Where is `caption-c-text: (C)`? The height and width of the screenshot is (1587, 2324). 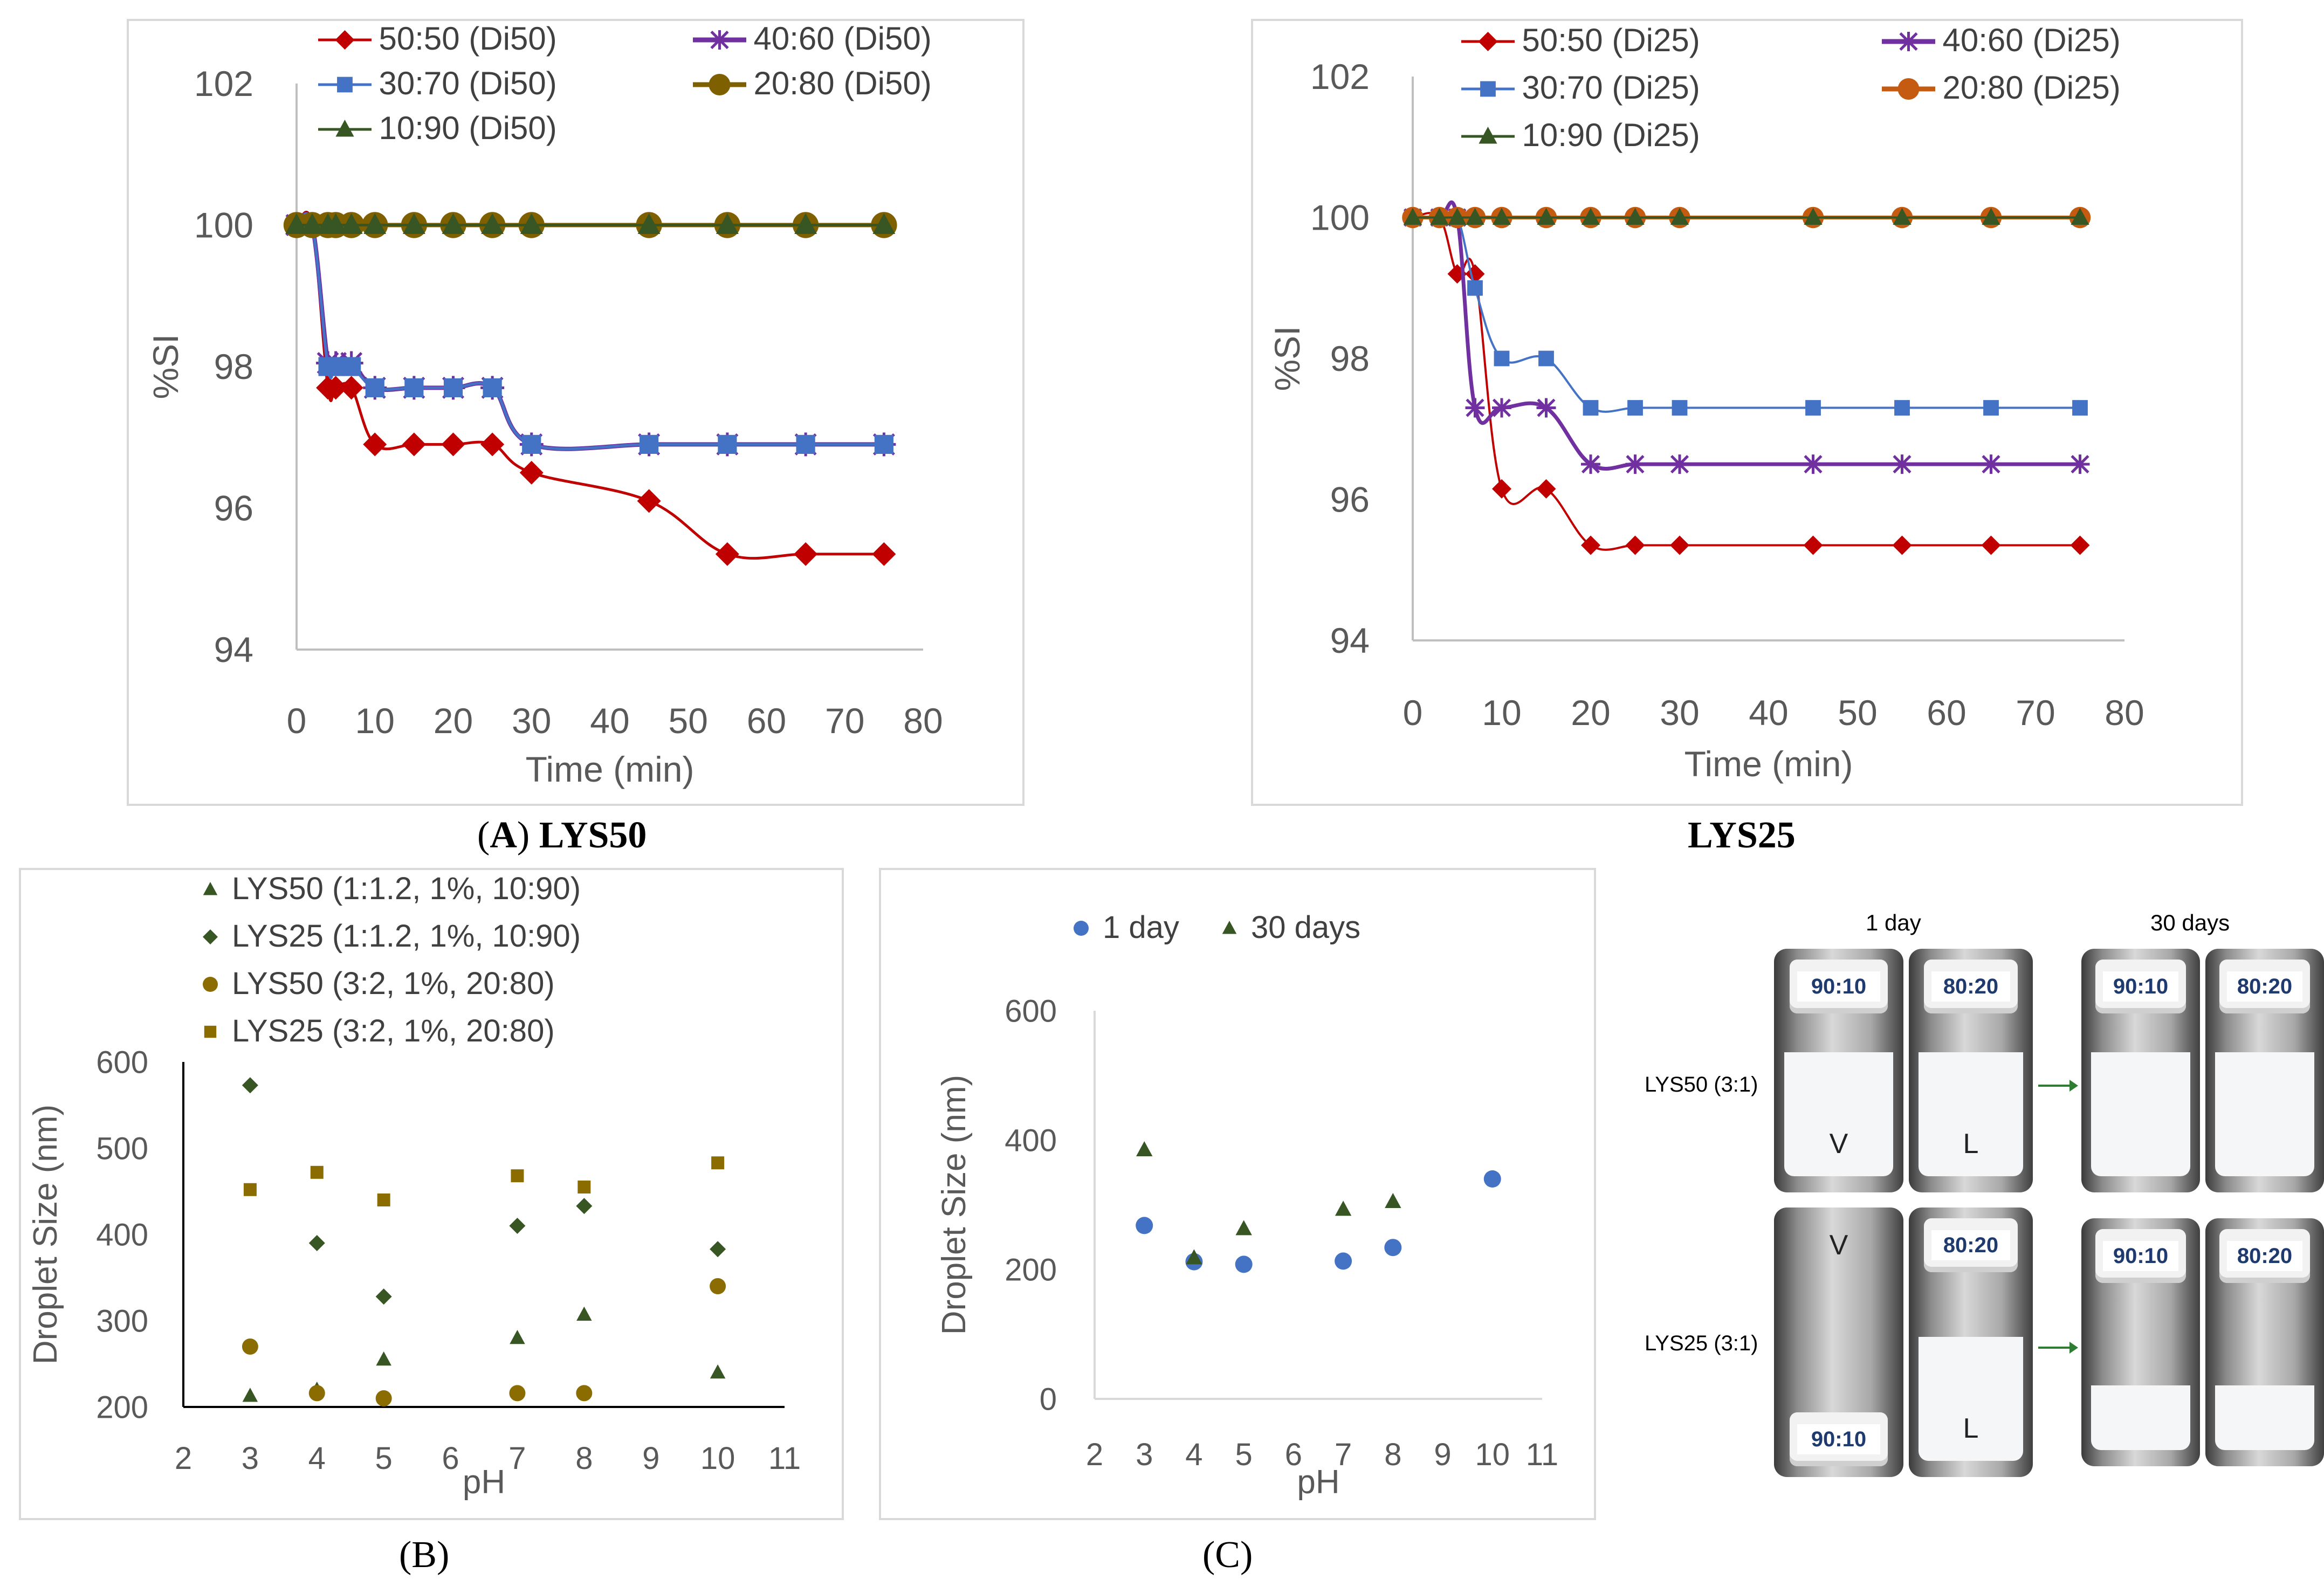 caption-c-text: (C) is located at coordinates (1227, 1555).